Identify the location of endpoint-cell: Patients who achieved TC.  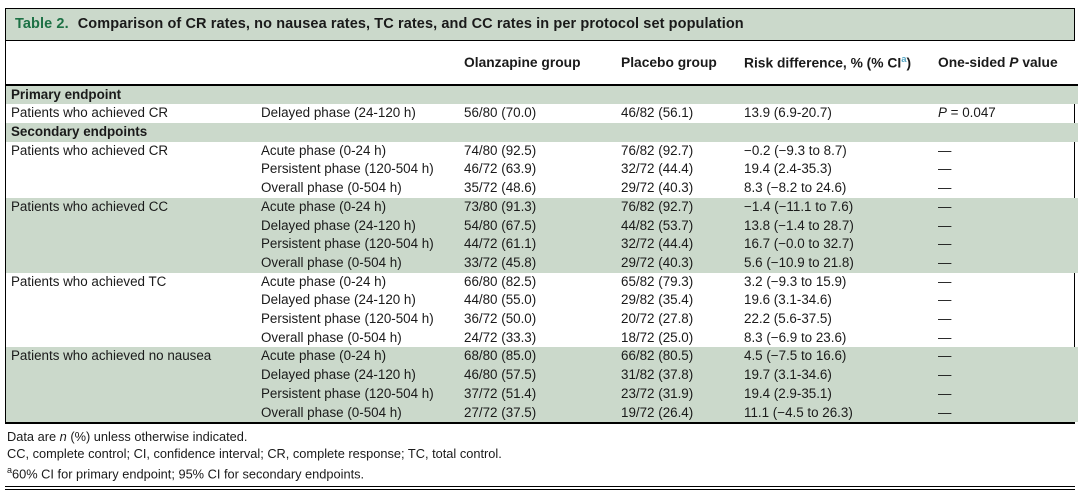
(89, 281).